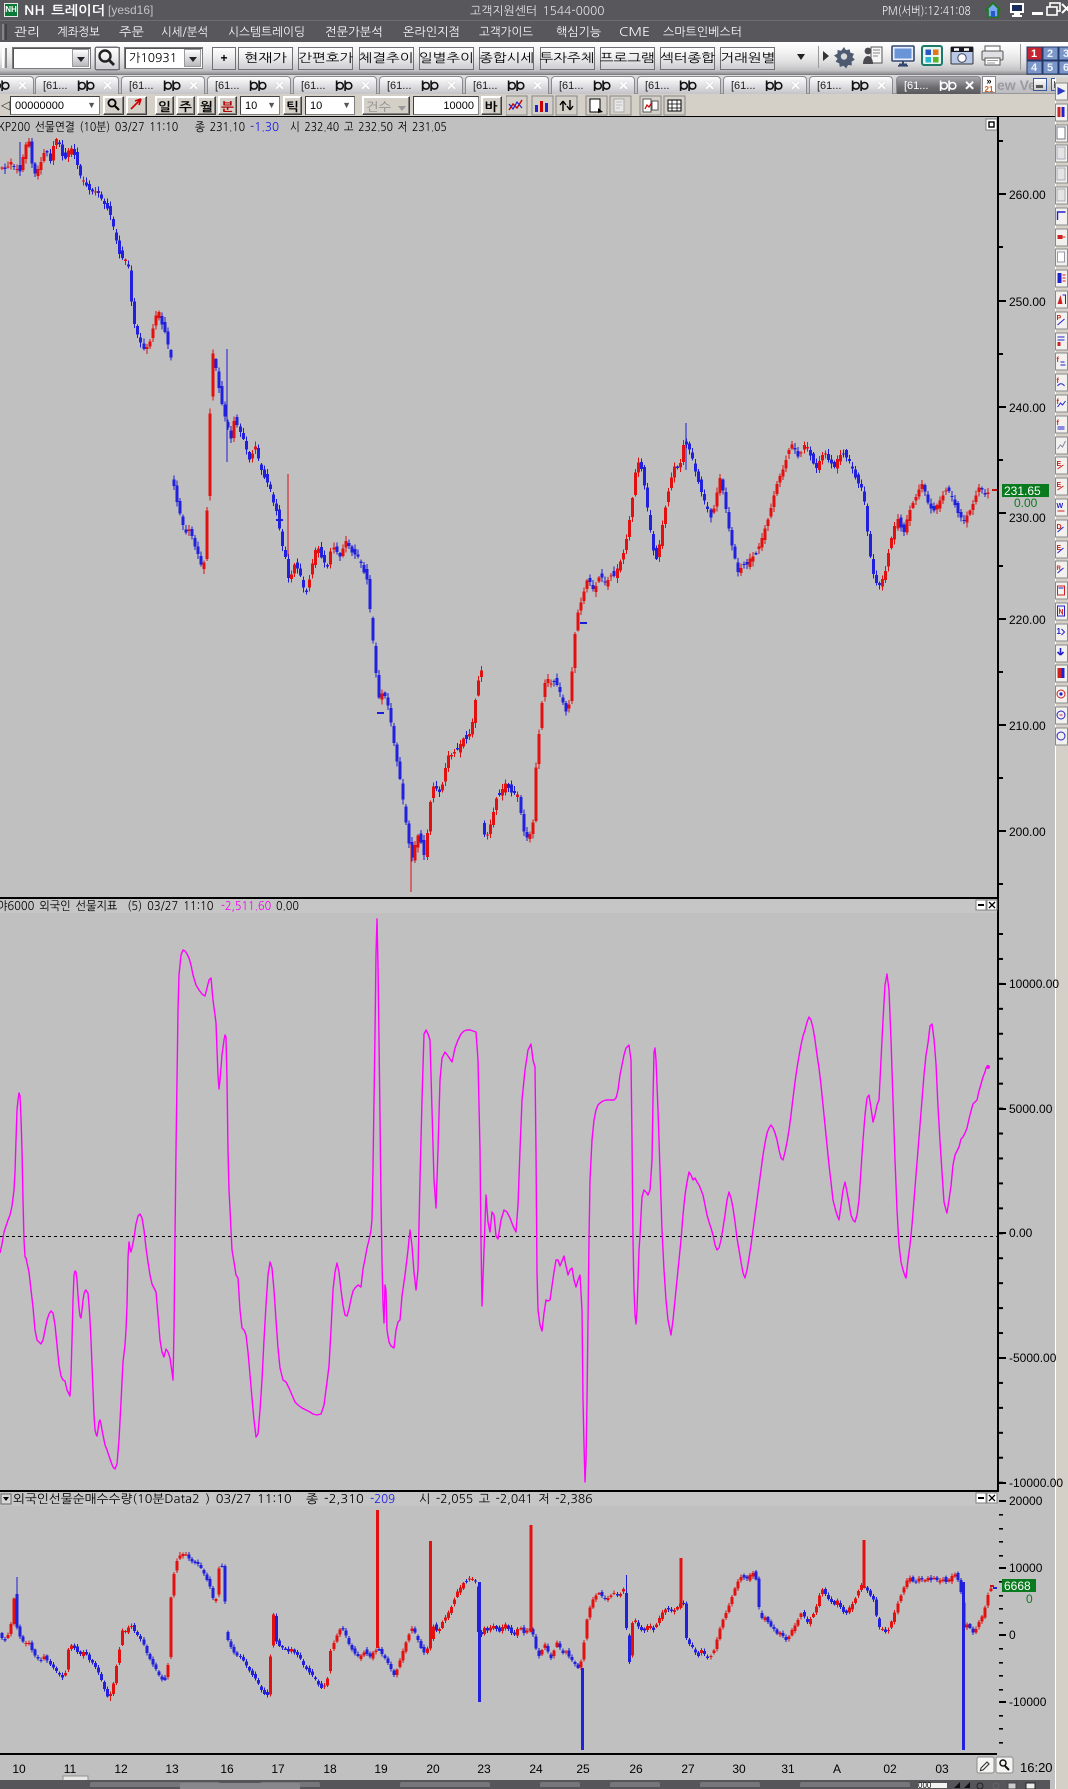 Image resolution: width=1068 pixels, height=1789 pixels. What do you see at coordinates (1031, 1109) in the screenshot?
I see `svg-text: 5000.00` at bounding box center [1031, 1109].